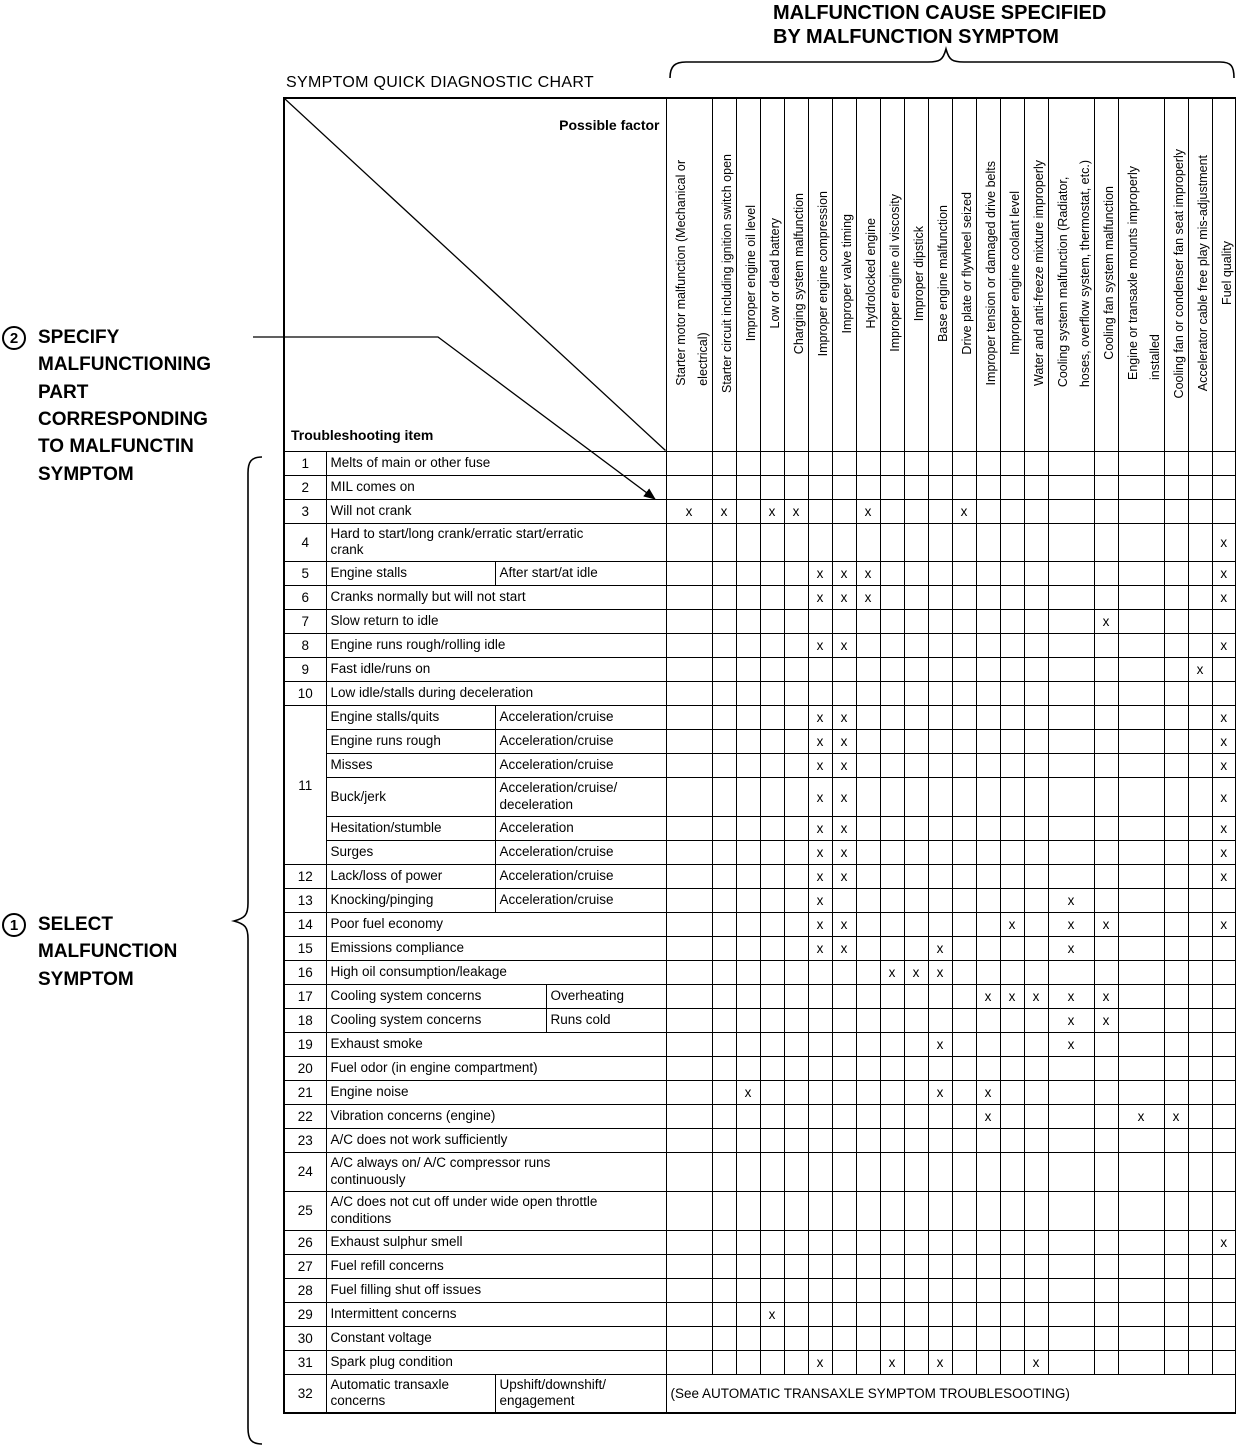 The image size is (1236, 1446). I want to click on row-number: 29, so click(305, 1314).